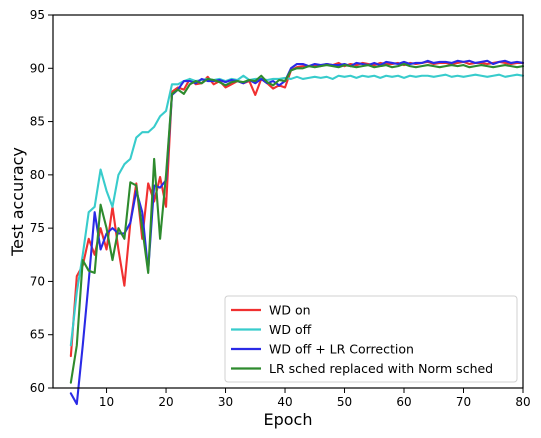  Describe the element at coordinates (17, 202) in the screenshot. I see `y-axis-label: Test accuracy` at that location.